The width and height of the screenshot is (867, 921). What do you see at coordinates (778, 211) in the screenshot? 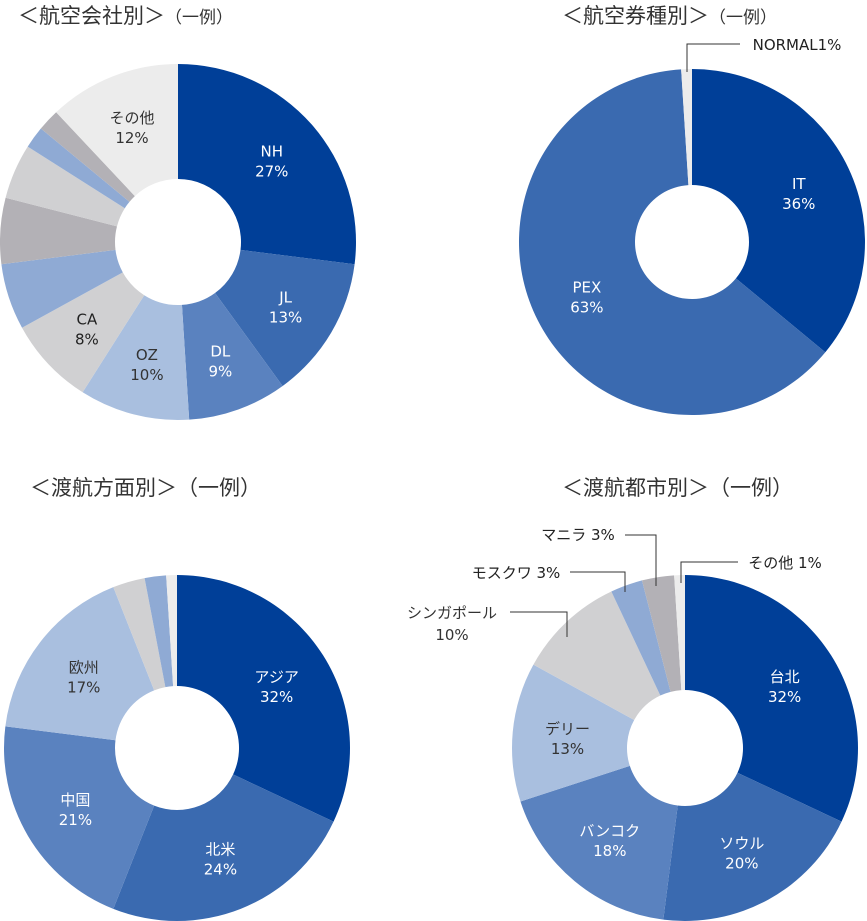
I see `slice-IT` at bounding box center [778, 211].